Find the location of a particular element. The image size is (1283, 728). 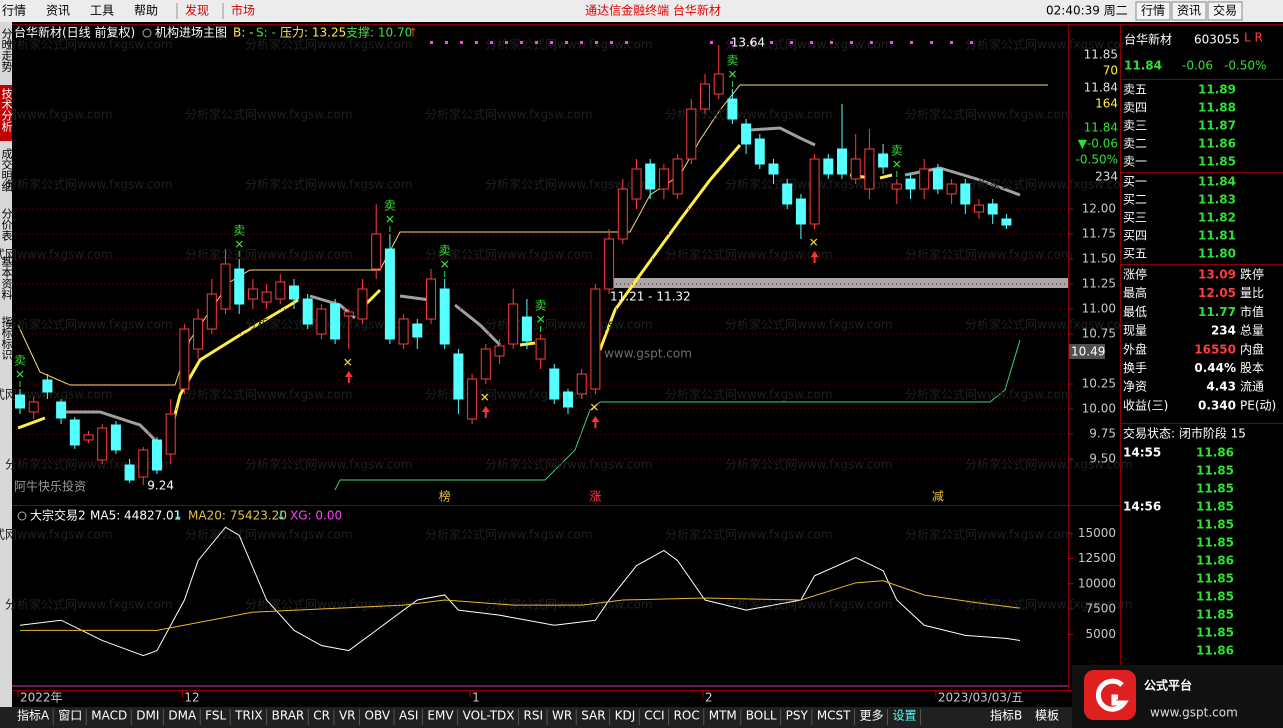

menu-item: 工具 is located at coordinates (102, 11).